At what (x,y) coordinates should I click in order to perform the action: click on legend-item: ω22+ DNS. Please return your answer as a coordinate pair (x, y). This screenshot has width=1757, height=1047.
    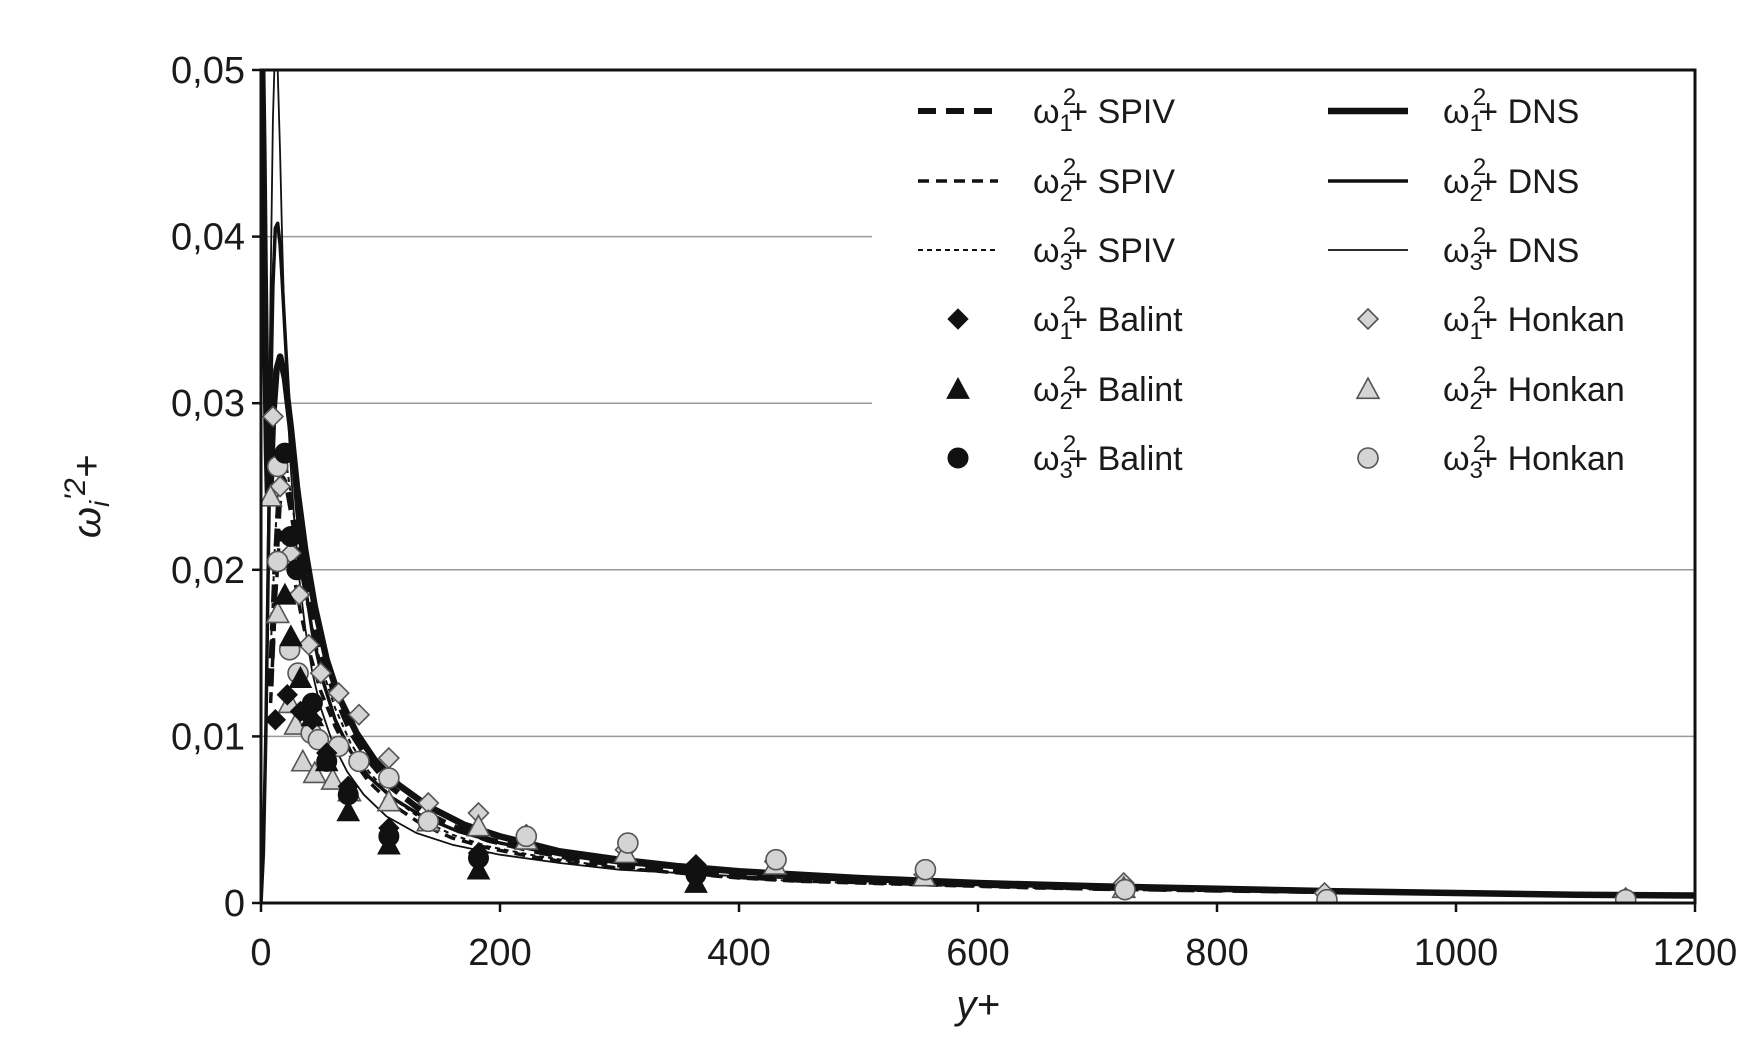
    Looking at the image, I should click on (1453, 180).